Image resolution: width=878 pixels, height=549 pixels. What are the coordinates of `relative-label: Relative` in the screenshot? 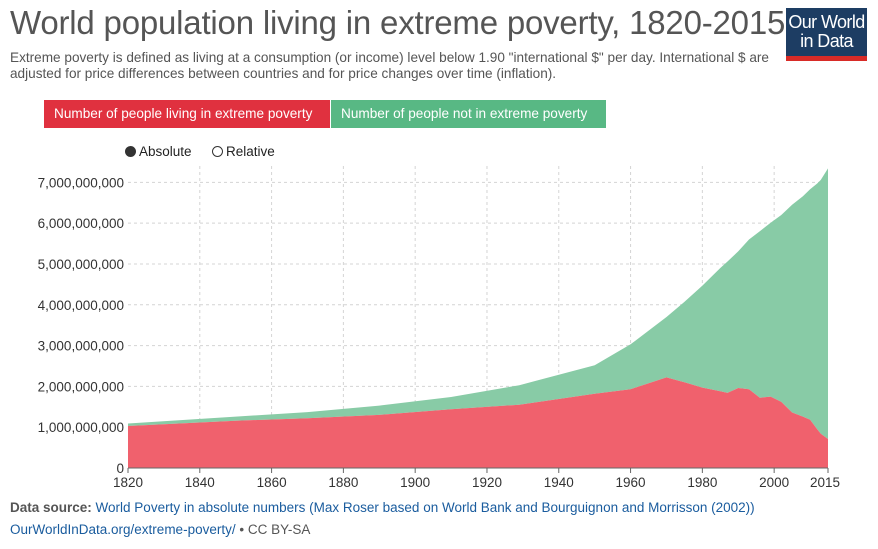 It's located at (250, 151).